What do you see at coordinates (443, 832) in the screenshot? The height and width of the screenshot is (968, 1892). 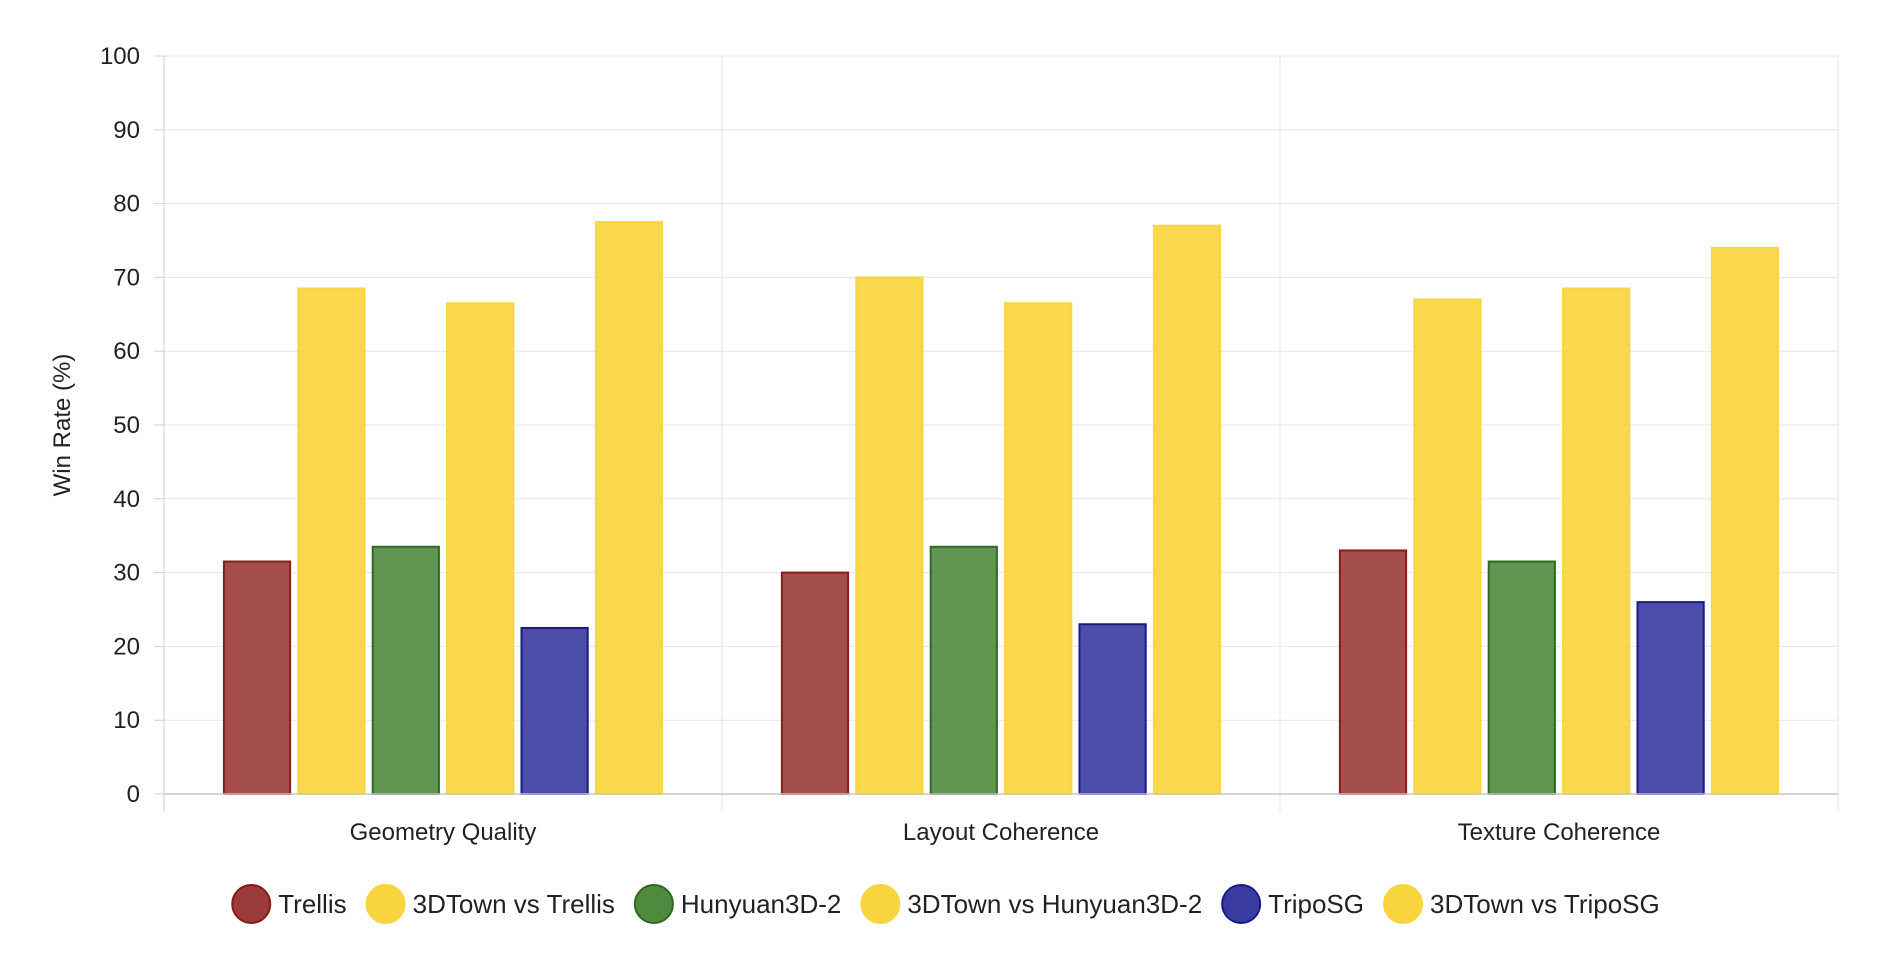 I see `x-tick-label: Geometry Quality` at bounding box center [443, 832].